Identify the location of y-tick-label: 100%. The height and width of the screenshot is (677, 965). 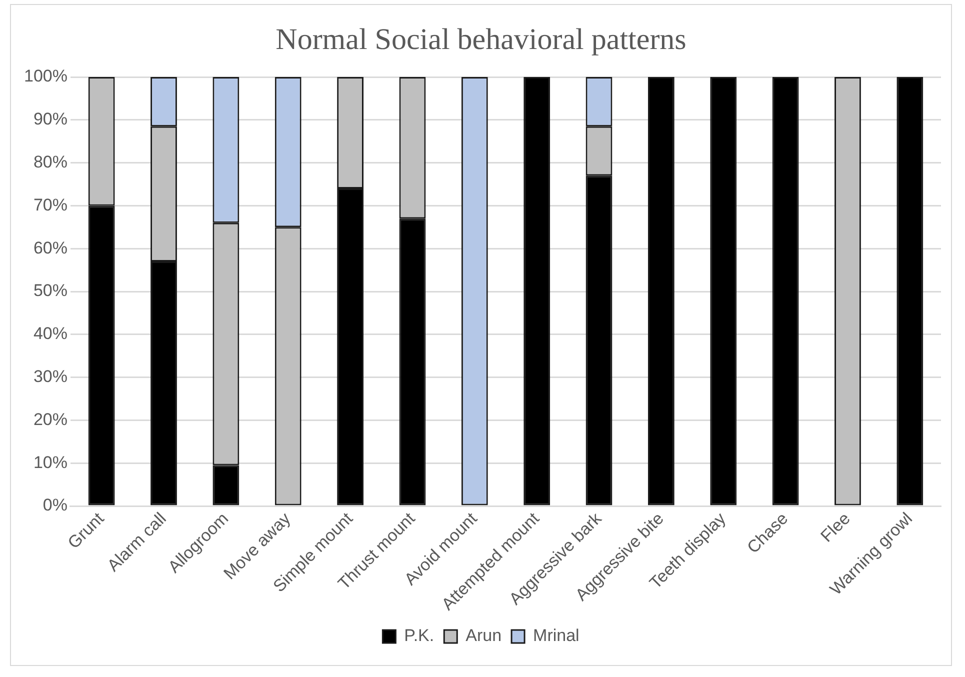
(46, 76).